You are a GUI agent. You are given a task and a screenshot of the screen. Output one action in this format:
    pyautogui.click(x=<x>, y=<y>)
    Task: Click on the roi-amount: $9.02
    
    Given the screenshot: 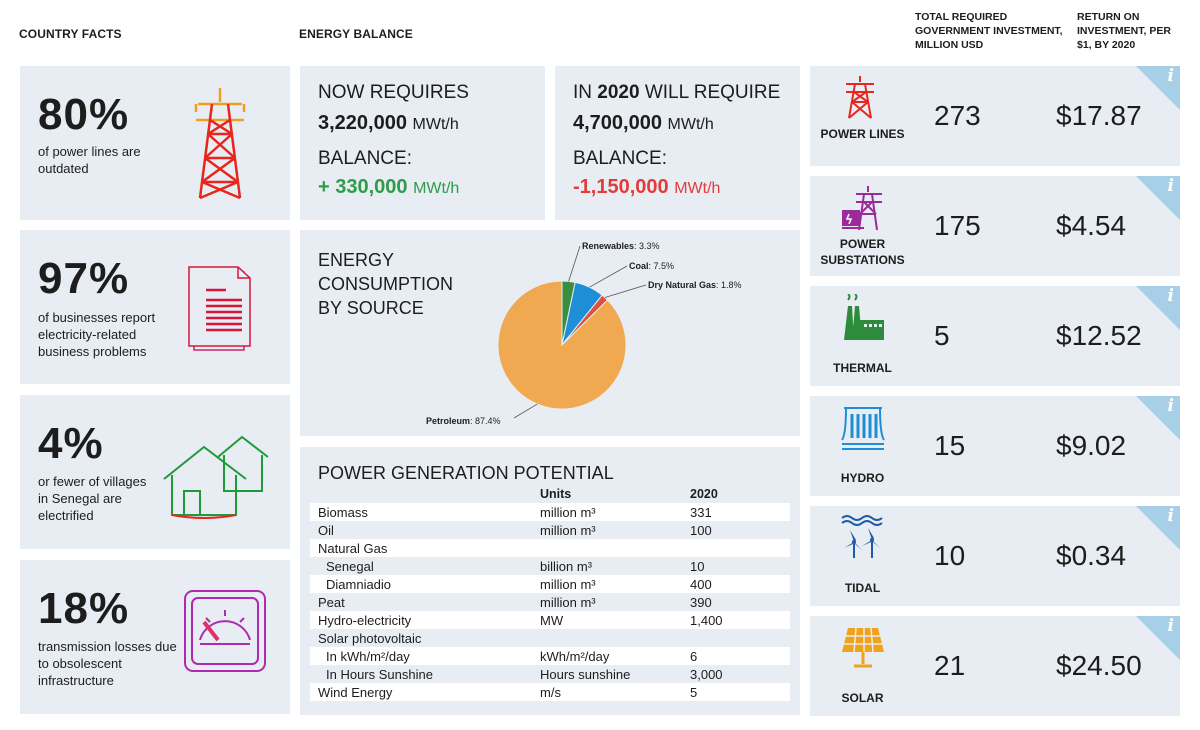 What is the action you would take?
    pyautogui.click(x=1091, y=445)
    